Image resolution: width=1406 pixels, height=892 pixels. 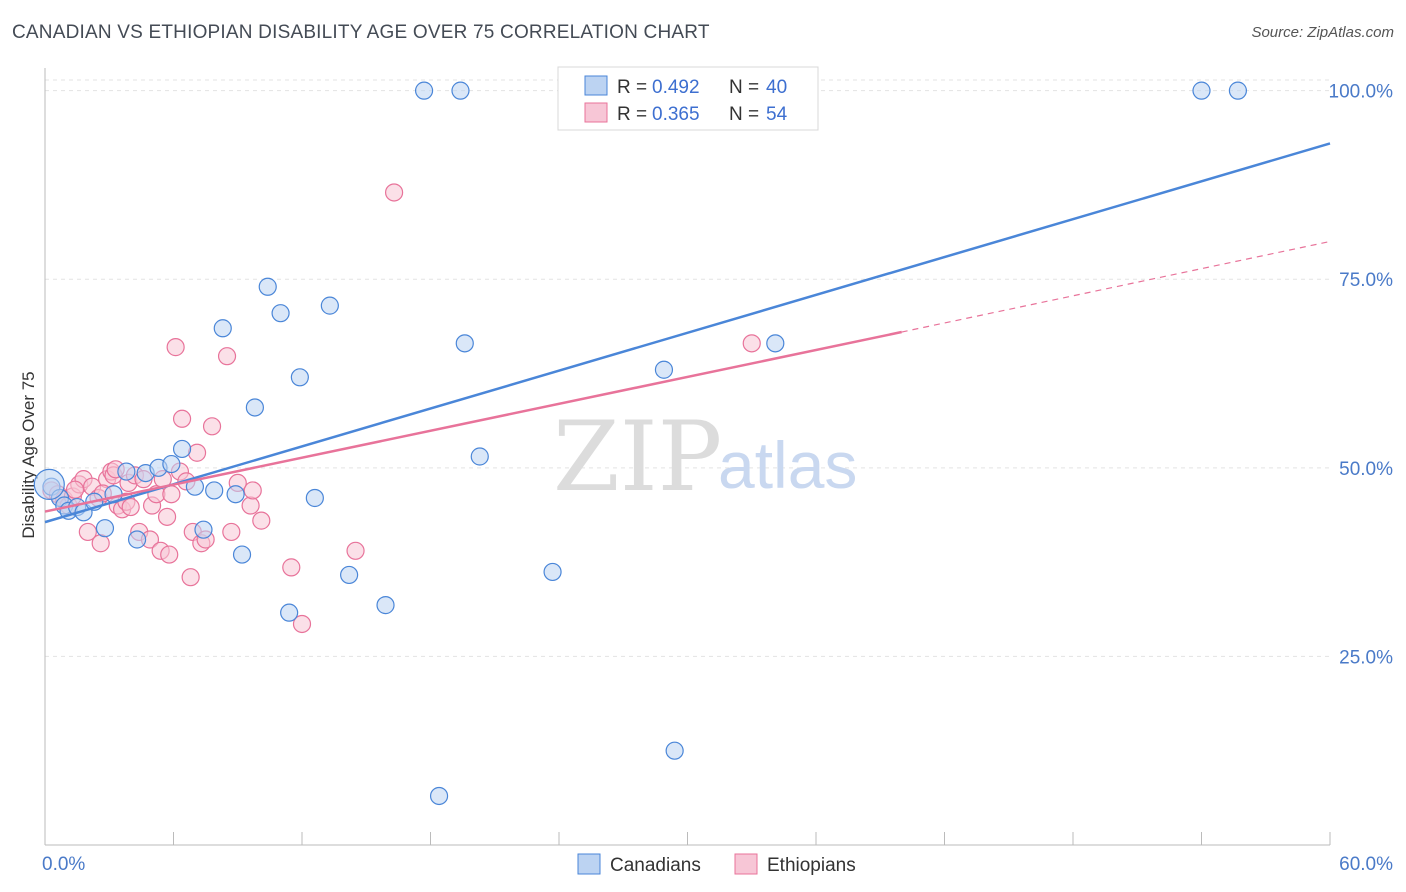 I want to click on x-axis-ticks, so click(x=687, y=838).